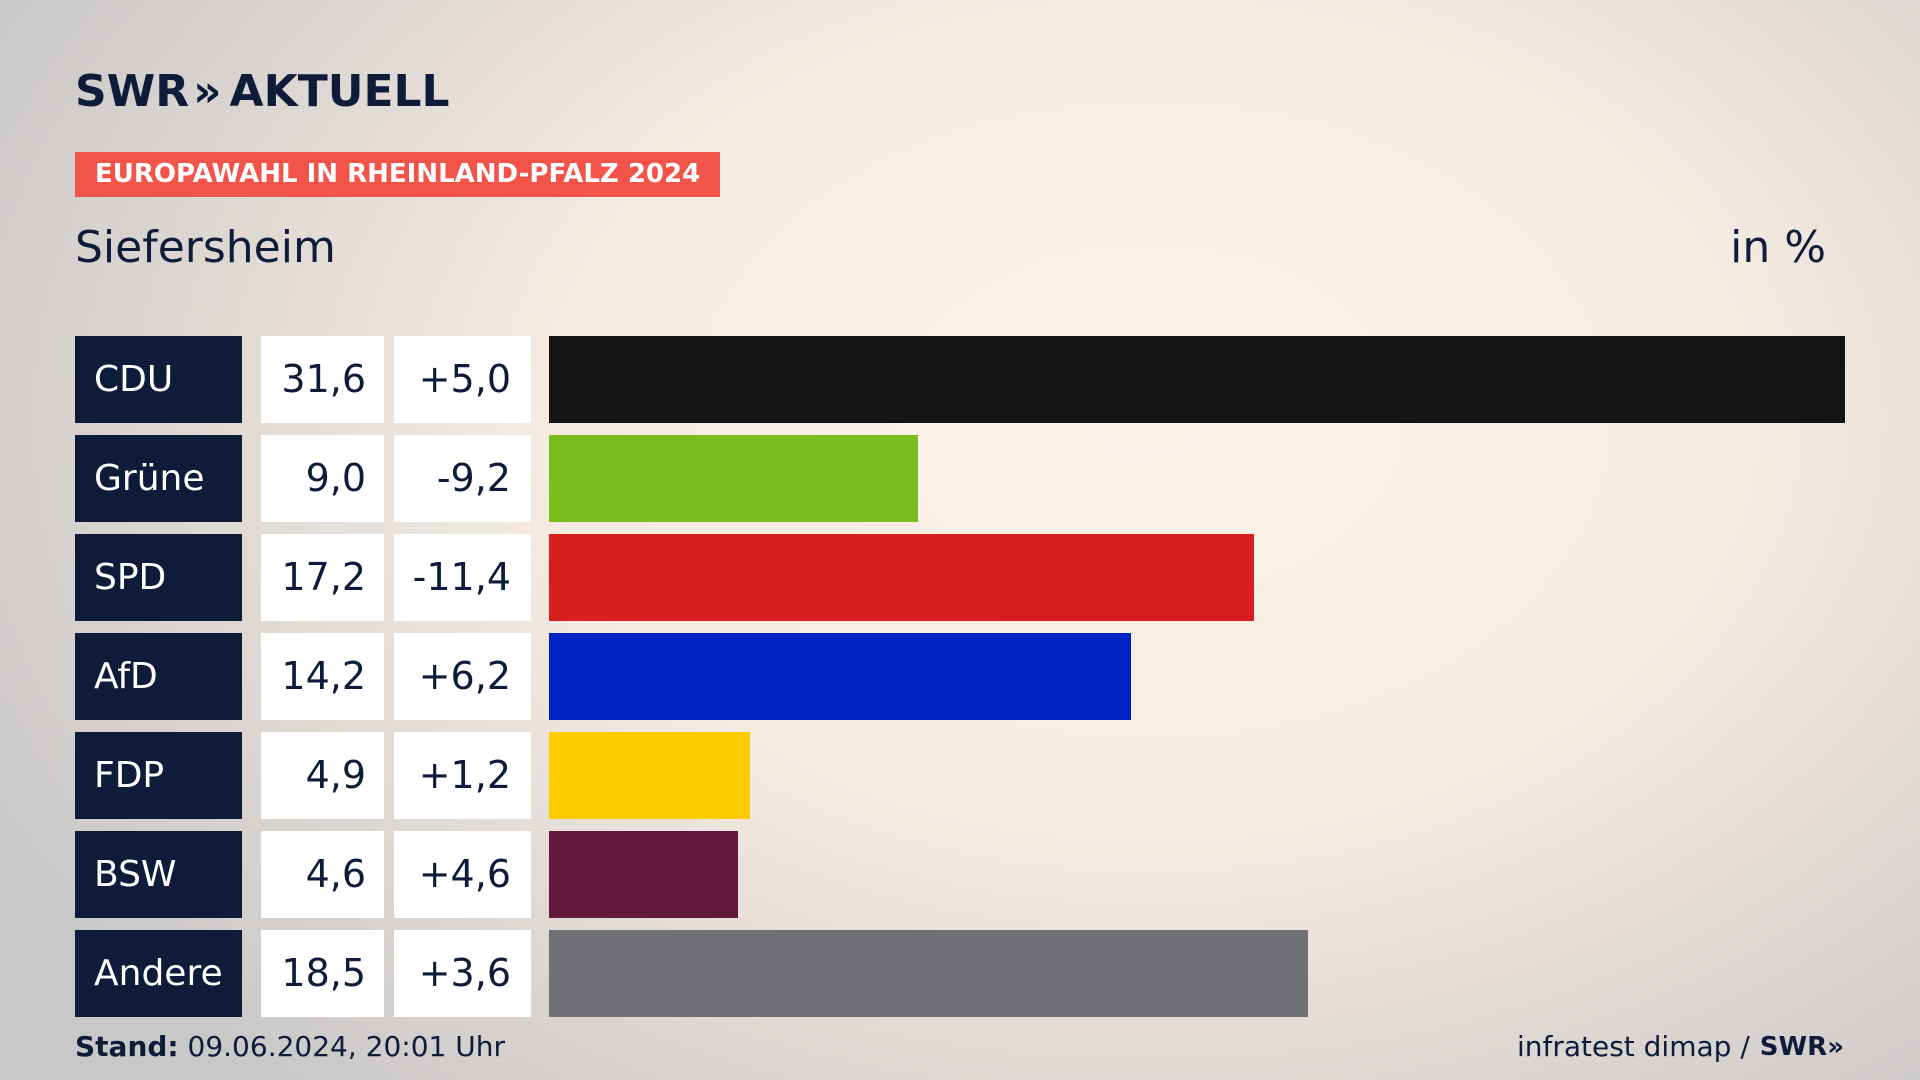 The height and width of the screenshot is (1080, 1920). Describe the element at coordinates (158, 973) in the screenshot. I see `party-label: Andere` at that location.